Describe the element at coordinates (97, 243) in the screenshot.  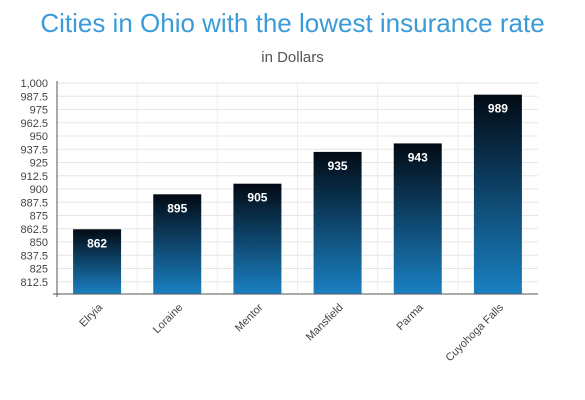
I see `data-label: 862` at that location.